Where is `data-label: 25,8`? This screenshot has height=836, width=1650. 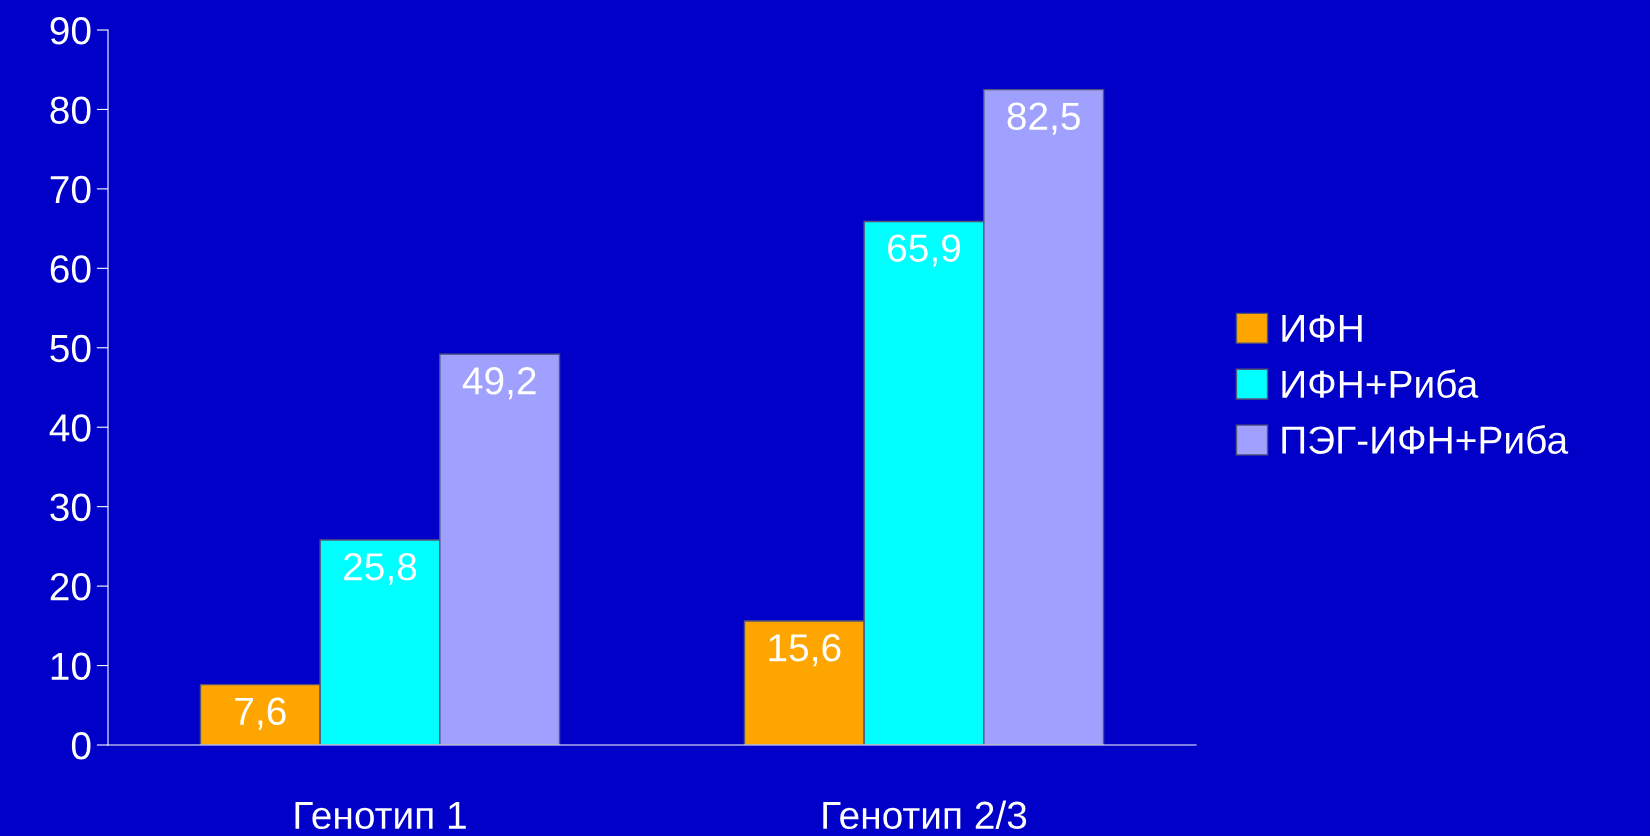 data-label: 25,8 is located at coordinates (380, 569).